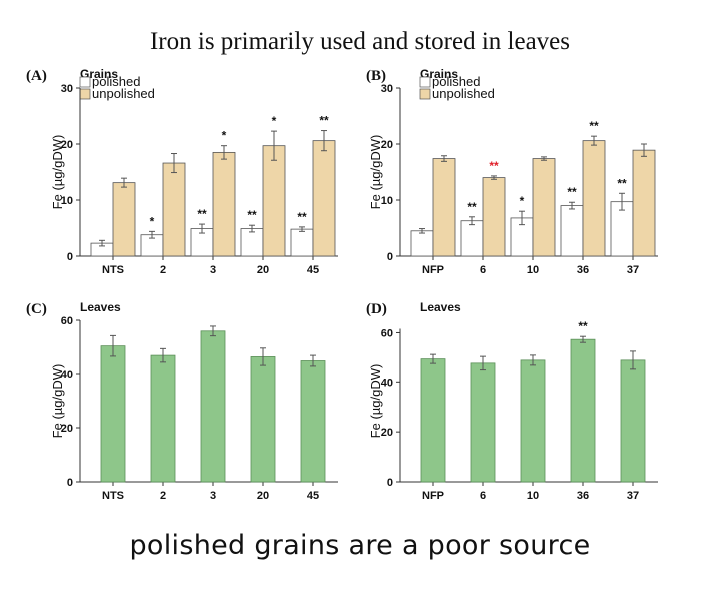 The image size is (720, 608). What do you see at coordinates (182, 401) in the screenshot?
I see `chart-panel-c: (C) Leaves 0 20 40 60 Fe (µg/gDW) NTS 2 3 20 45` at bounding box center [182, 401].